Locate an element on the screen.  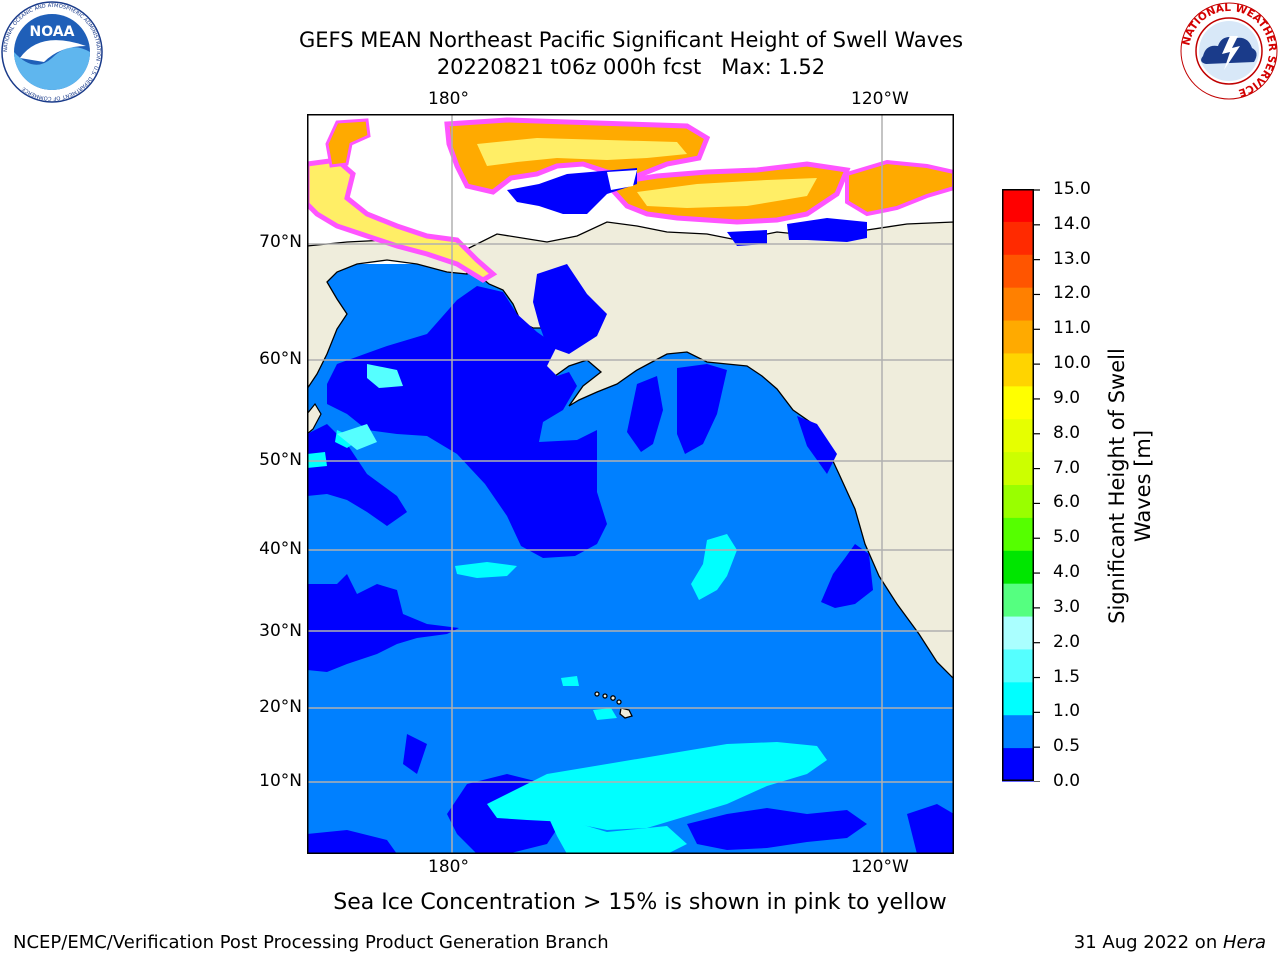
lat-label-10n: 10°N is located at coordinates (280, 781).